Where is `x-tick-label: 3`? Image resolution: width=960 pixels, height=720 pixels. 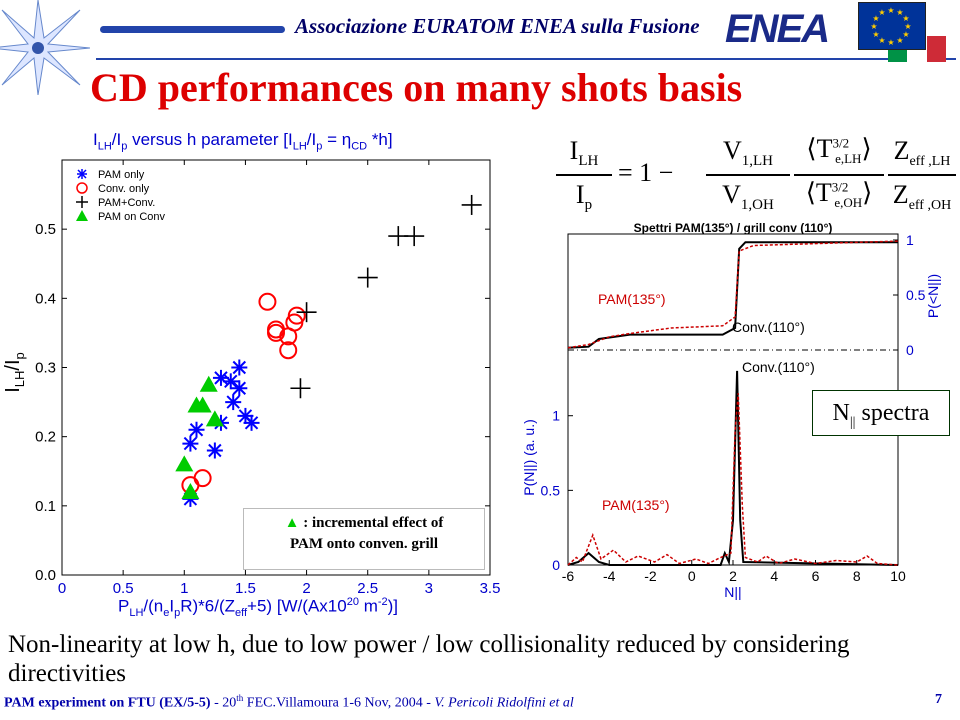
x-tick-label: 3 is located at coordinates (429, 588).